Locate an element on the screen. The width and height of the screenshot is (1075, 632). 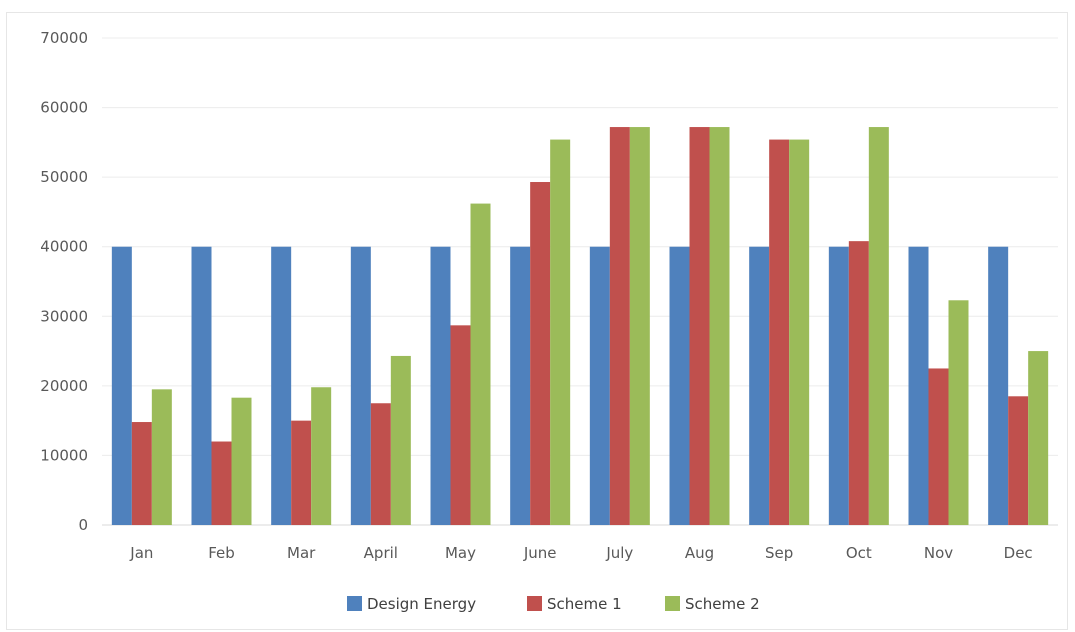
bar-scheme-2-sep is located at coordinates (799, 332).